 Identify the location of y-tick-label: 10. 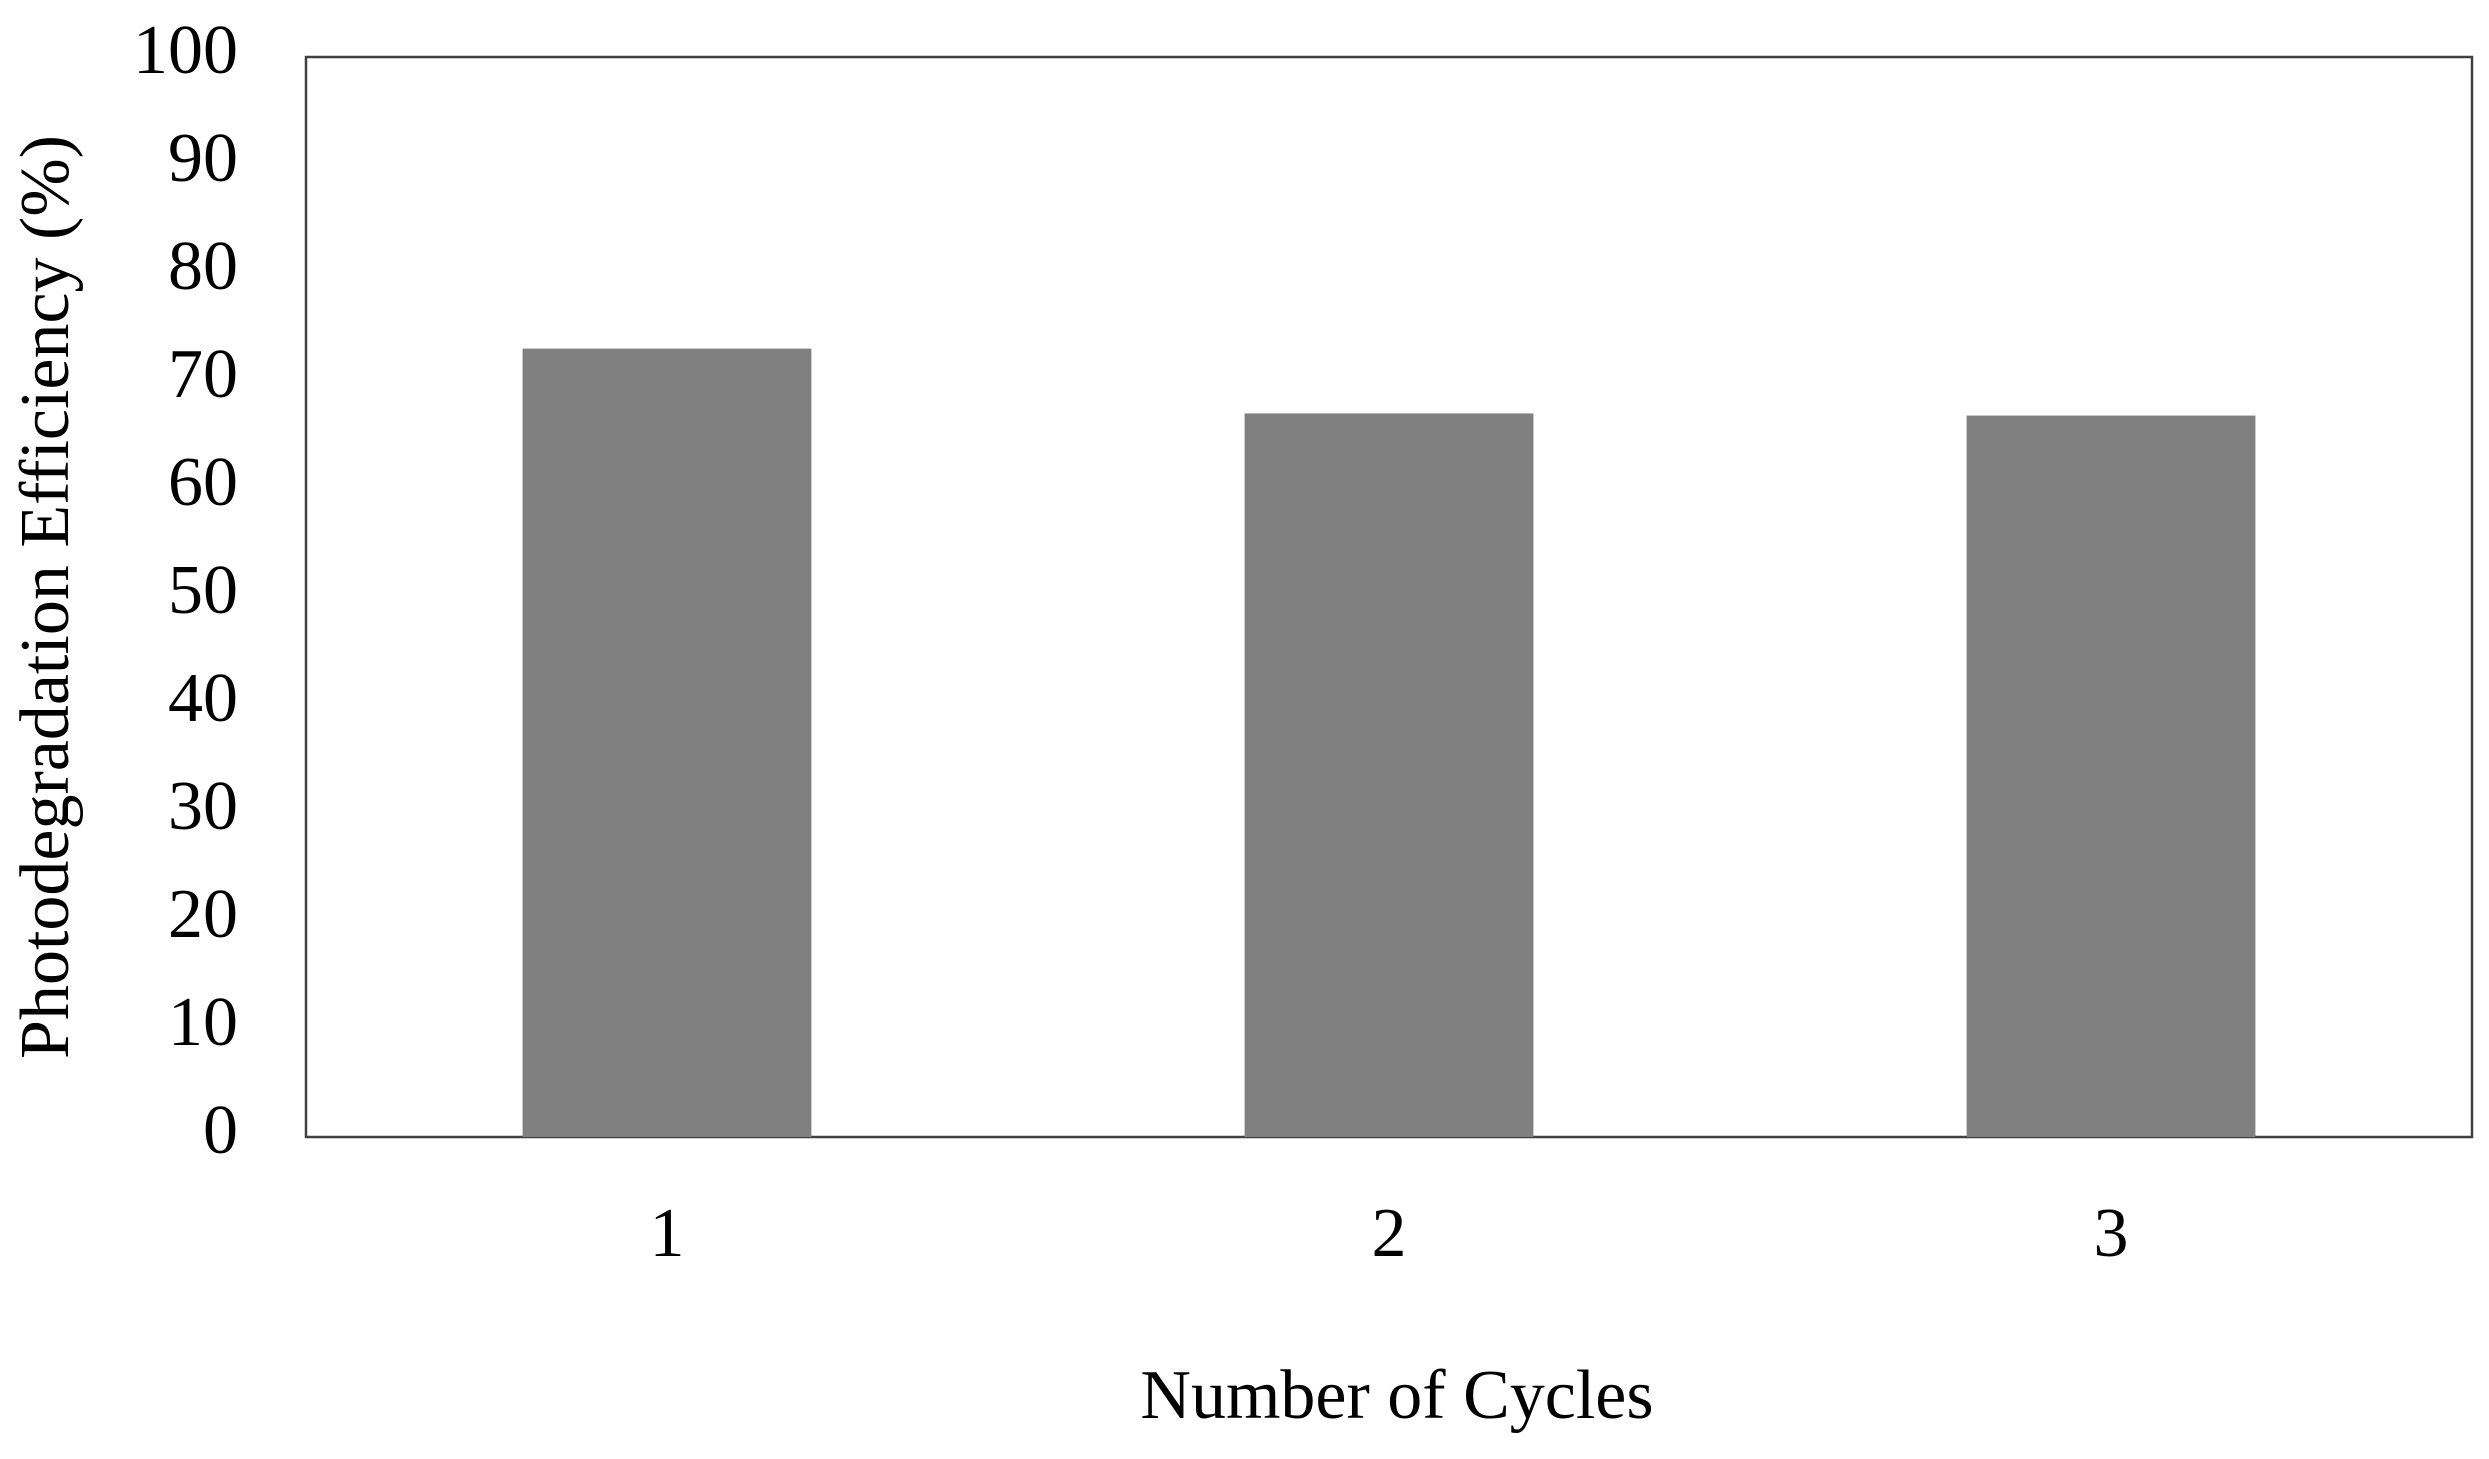
(203, 1022).